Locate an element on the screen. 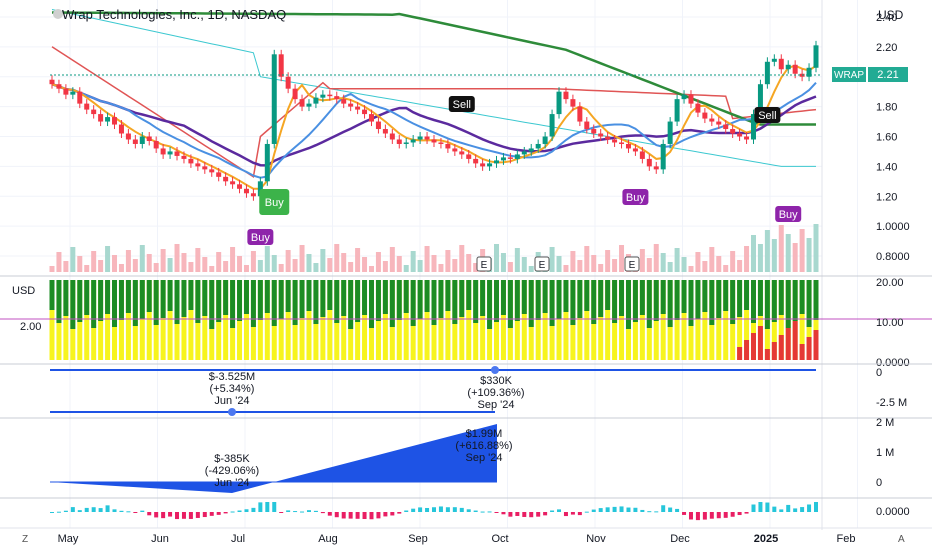 Image resolution: width=932 pixels, height=550 pixels. time-tick-label: Oct is located at coordinates (499, 539).